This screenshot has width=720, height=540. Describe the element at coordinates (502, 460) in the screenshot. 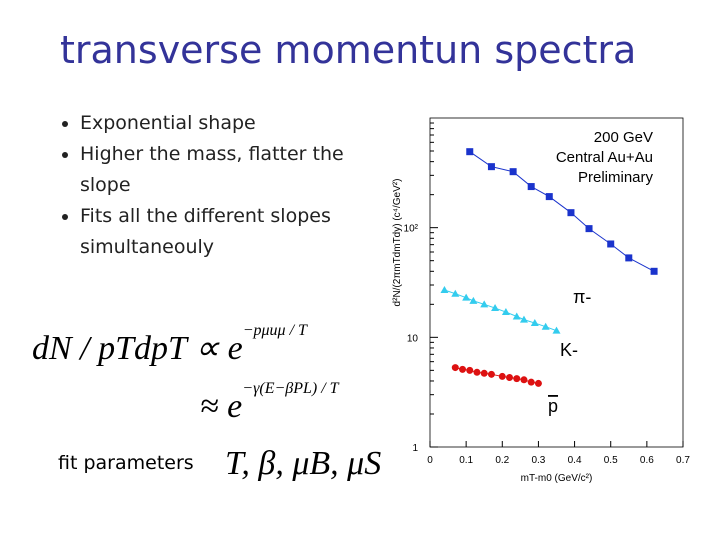

I see `x-tick-label: 0.2` at that location.